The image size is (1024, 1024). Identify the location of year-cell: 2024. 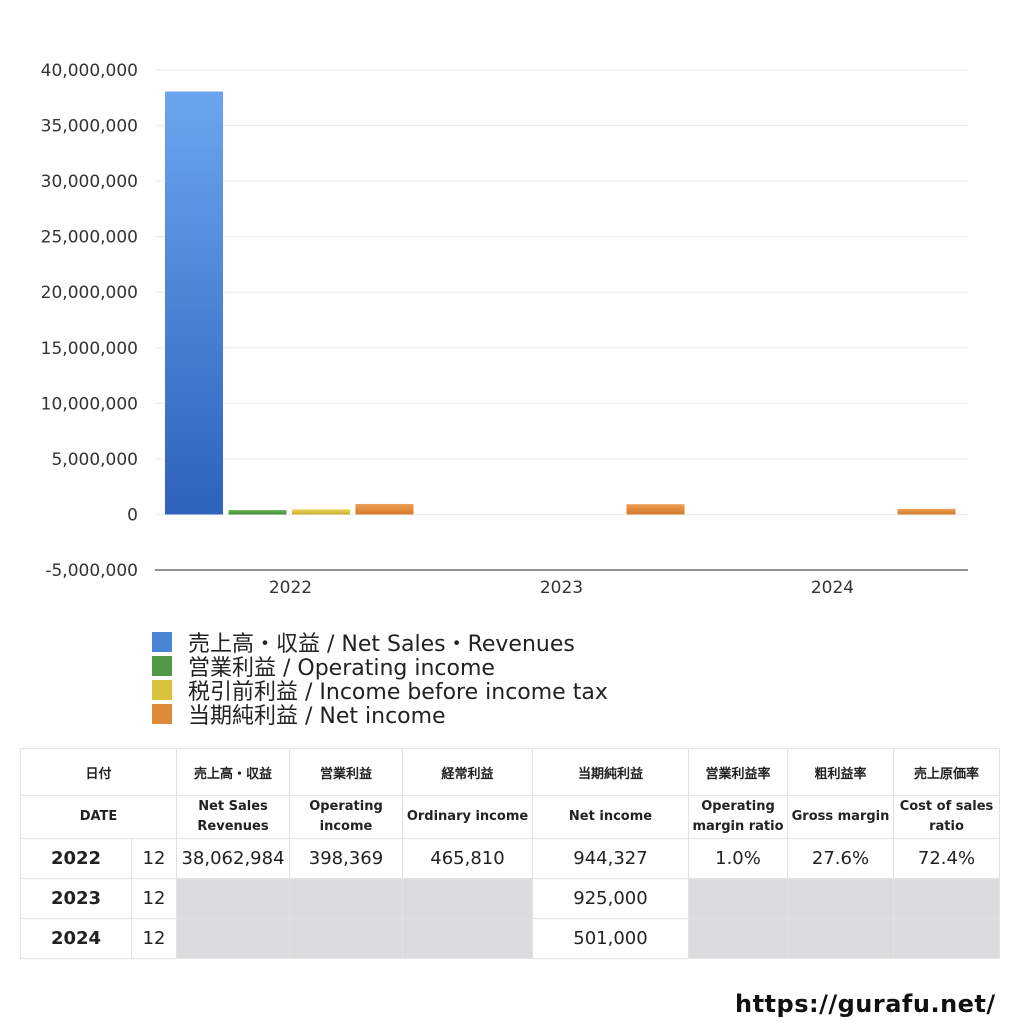
(76, 938).